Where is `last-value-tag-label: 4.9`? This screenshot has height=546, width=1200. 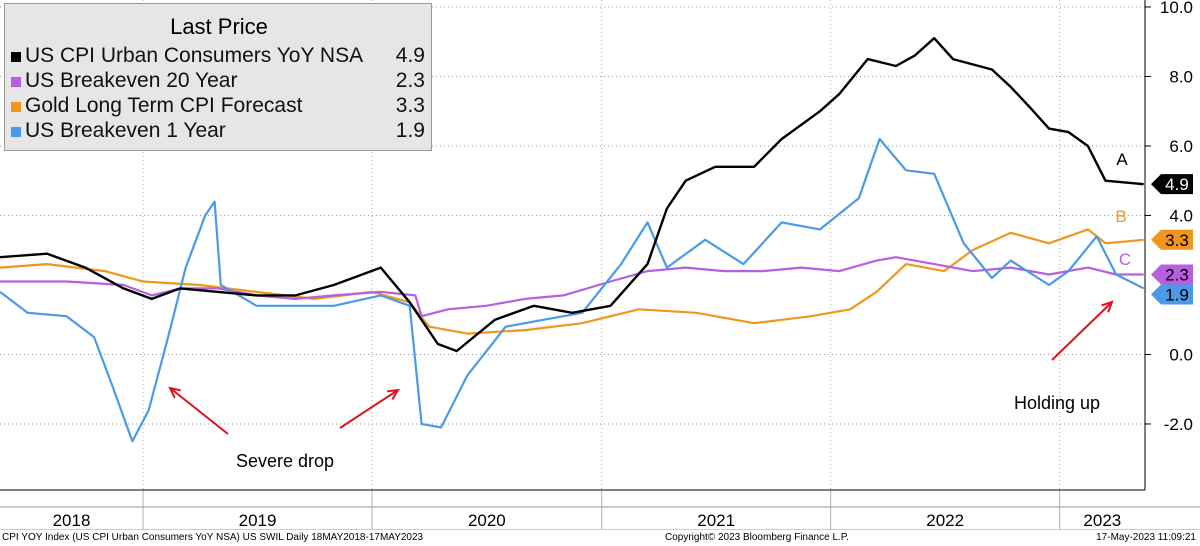
last-value-tag-label: 4.9 is located at coordinates (1177, 184).